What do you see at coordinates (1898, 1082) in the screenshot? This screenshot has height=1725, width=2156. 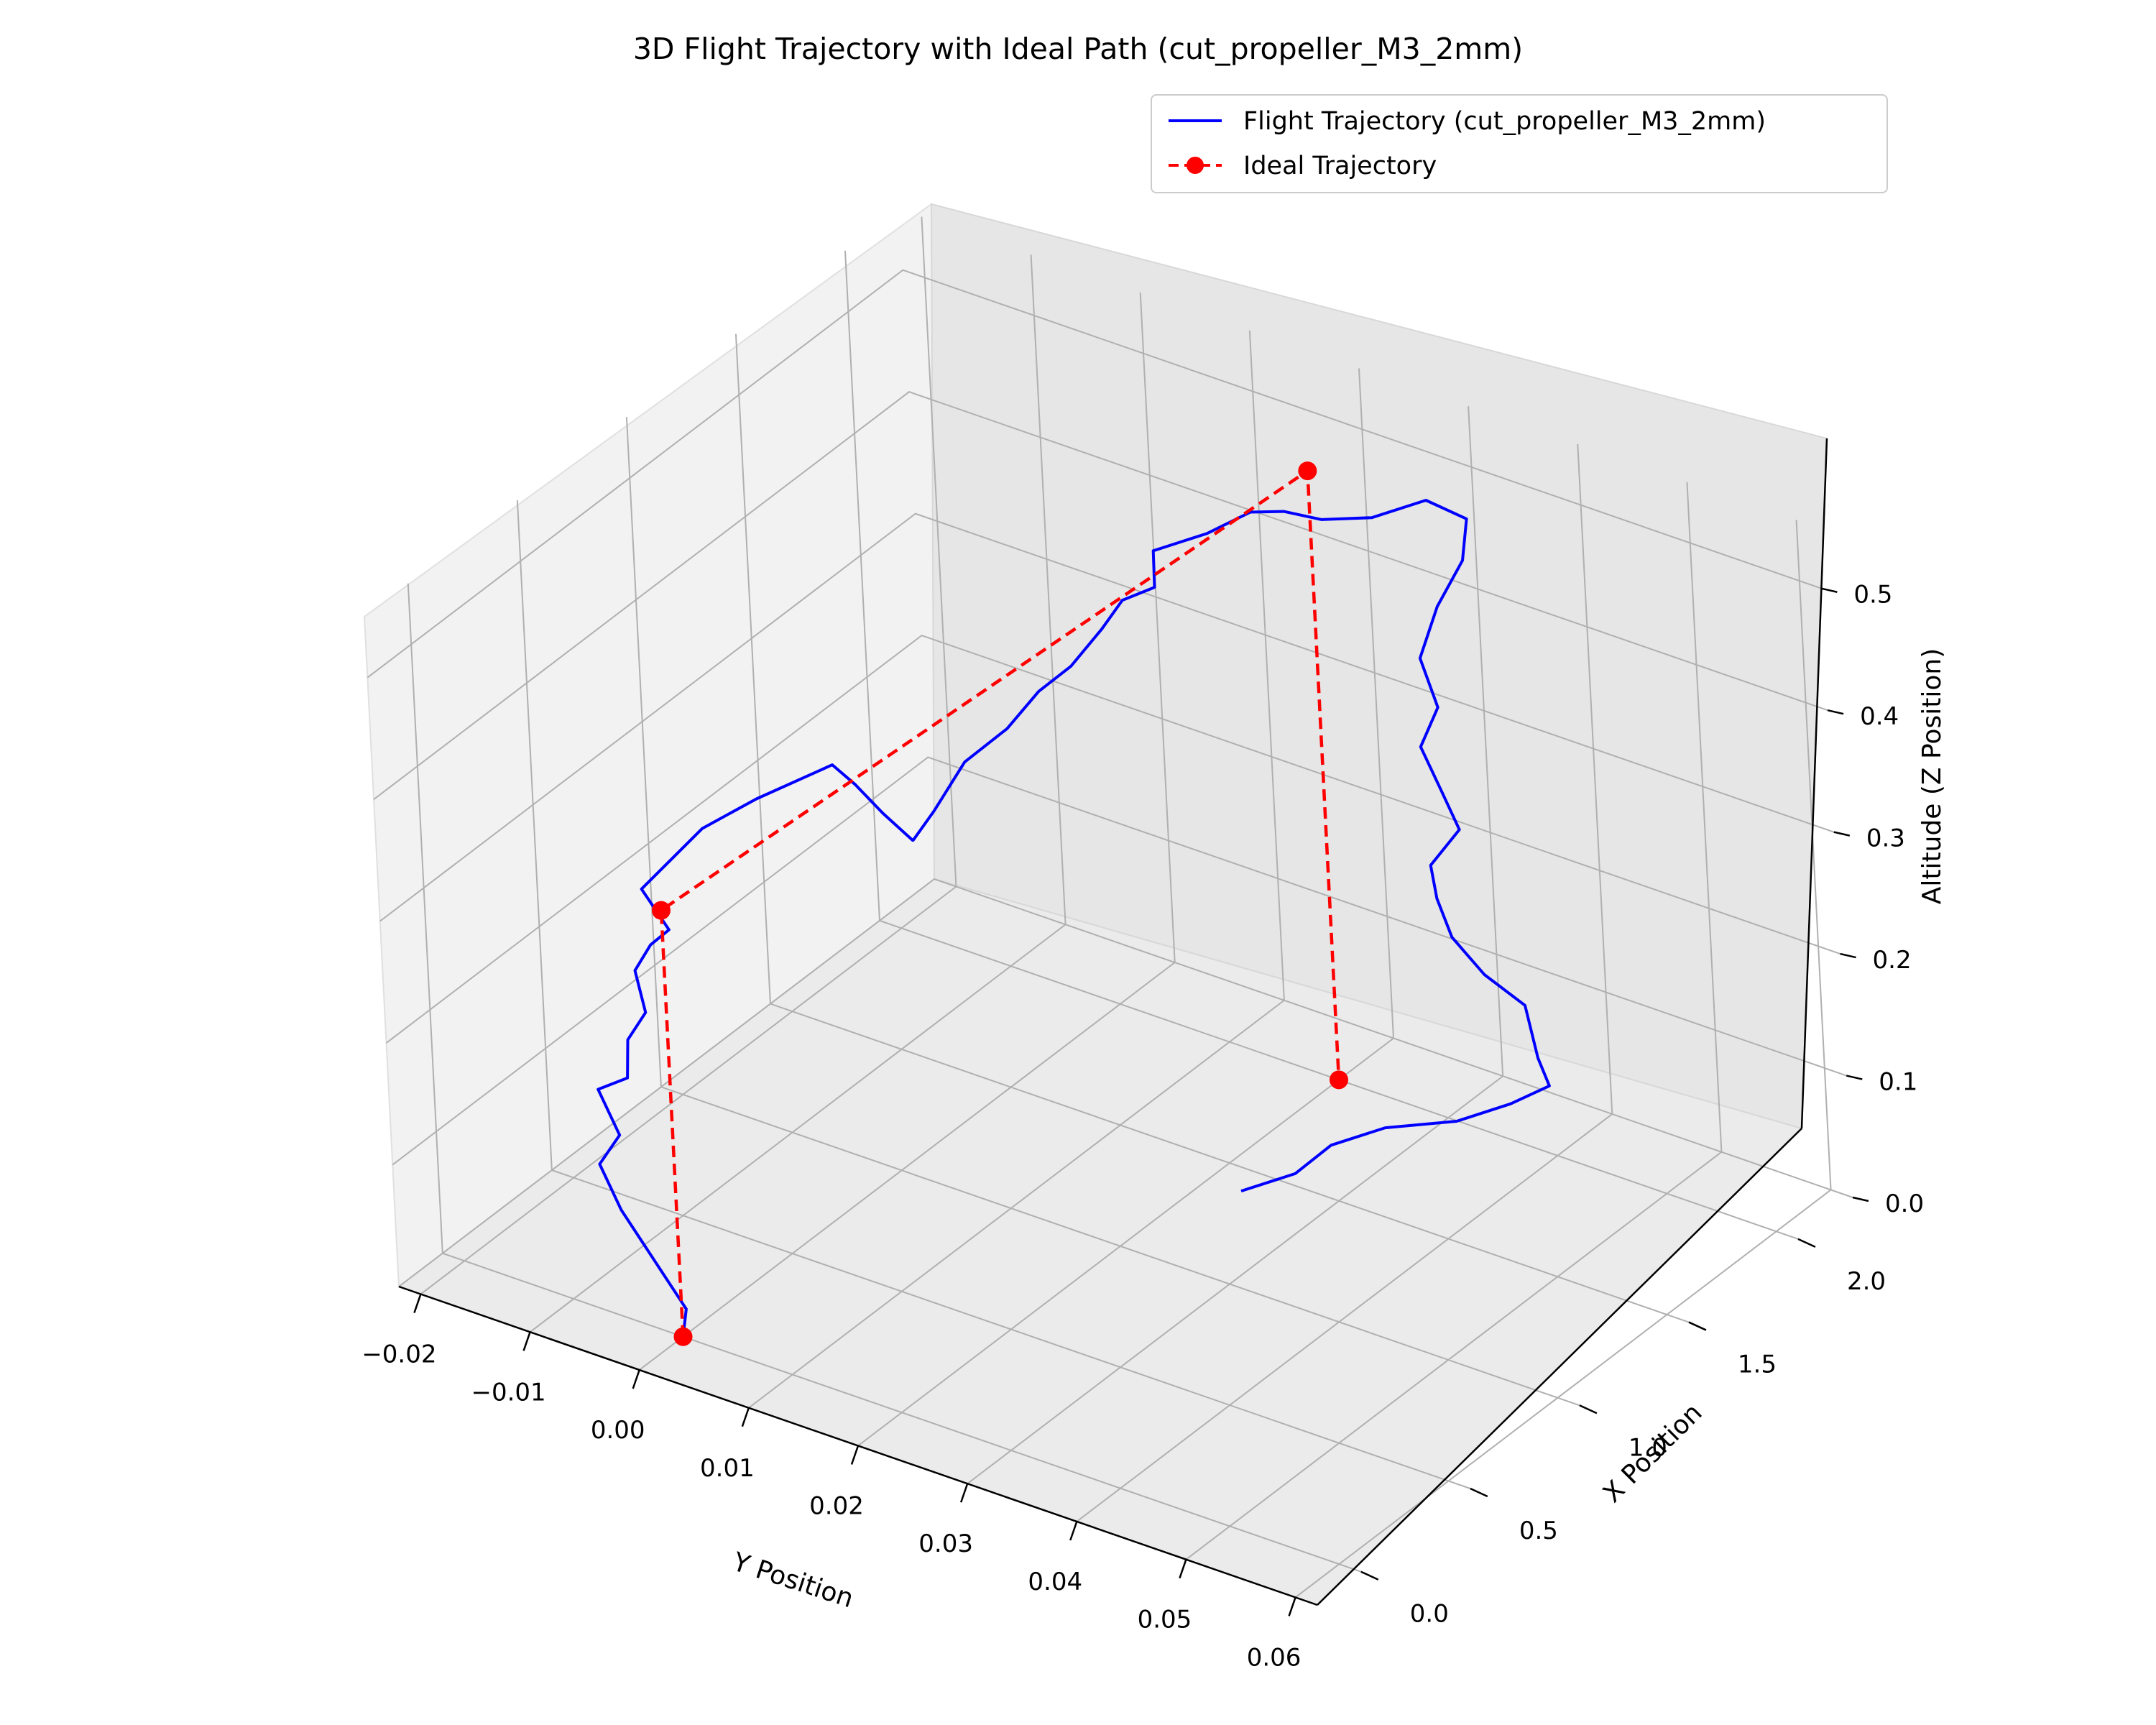 I see `tick-label-altitude: 0.1` at bounding box center [1898, 1082].